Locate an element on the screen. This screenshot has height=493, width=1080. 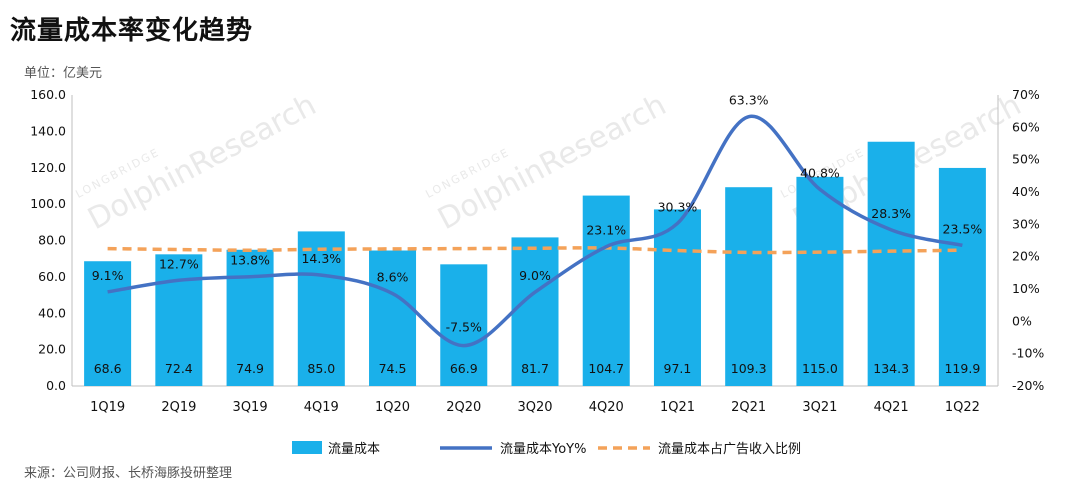
yoy-value-label: -7.5% is located at coordinates (464, 327).